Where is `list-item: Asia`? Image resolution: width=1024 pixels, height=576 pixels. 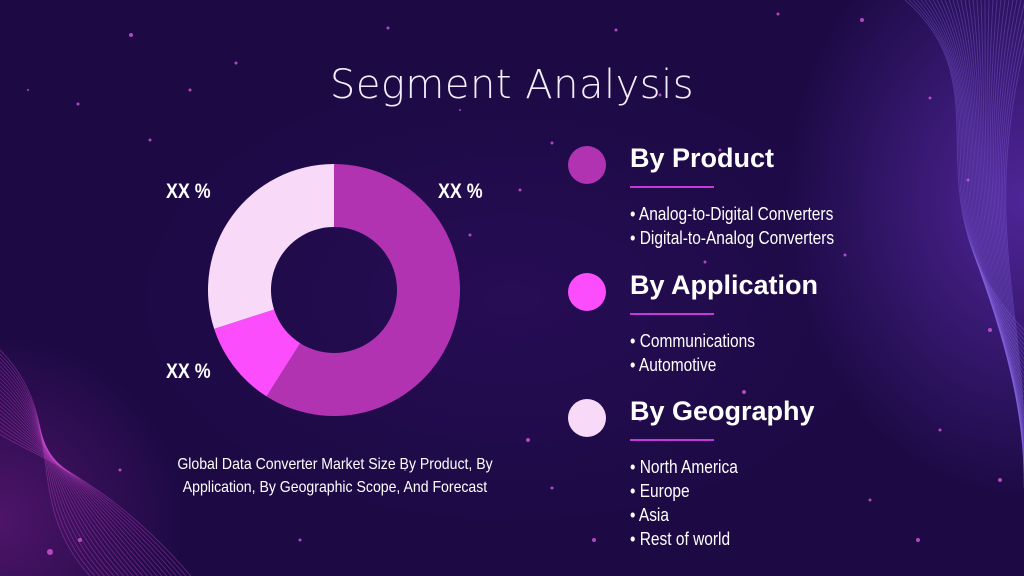 list-item: Asia is located at coordinates (684, 515).